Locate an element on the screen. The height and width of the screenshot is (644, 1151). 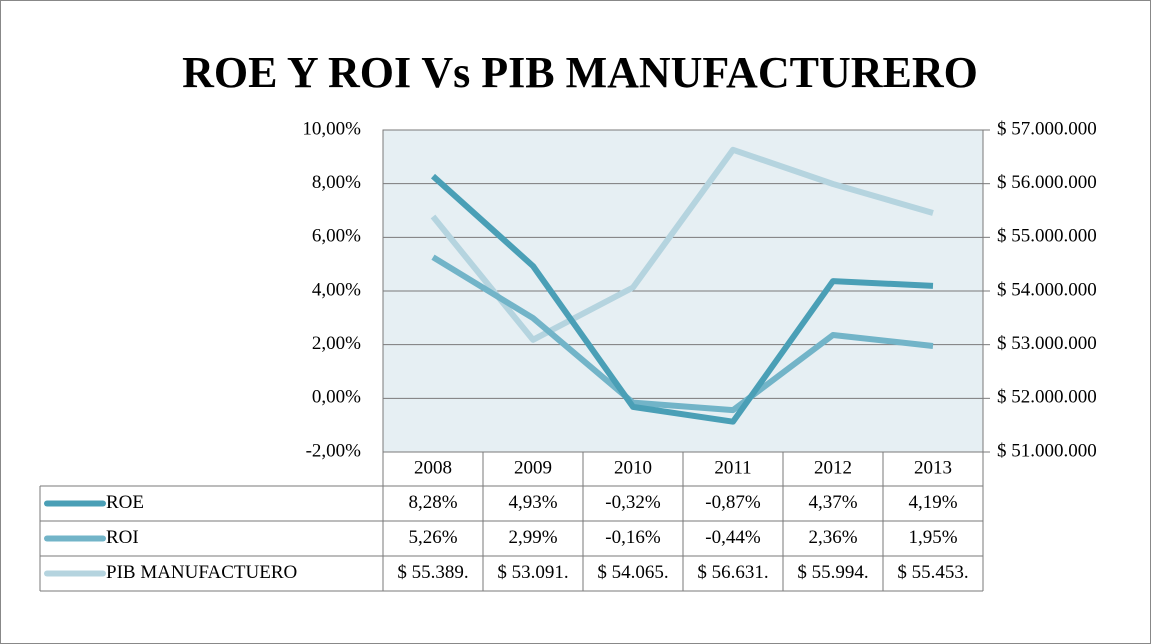
table-value: $ 54.065. is located at coordinates (632, 572).